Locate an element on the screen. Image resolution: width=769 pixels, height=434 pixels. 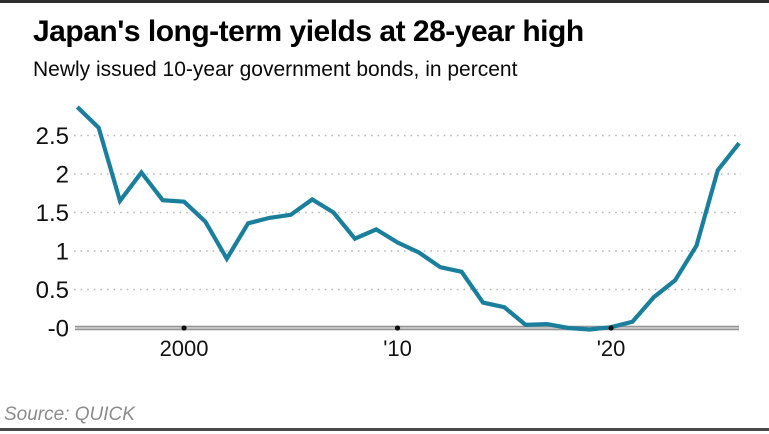
y-tick-label: 1 is located at coordinates (62, 252).